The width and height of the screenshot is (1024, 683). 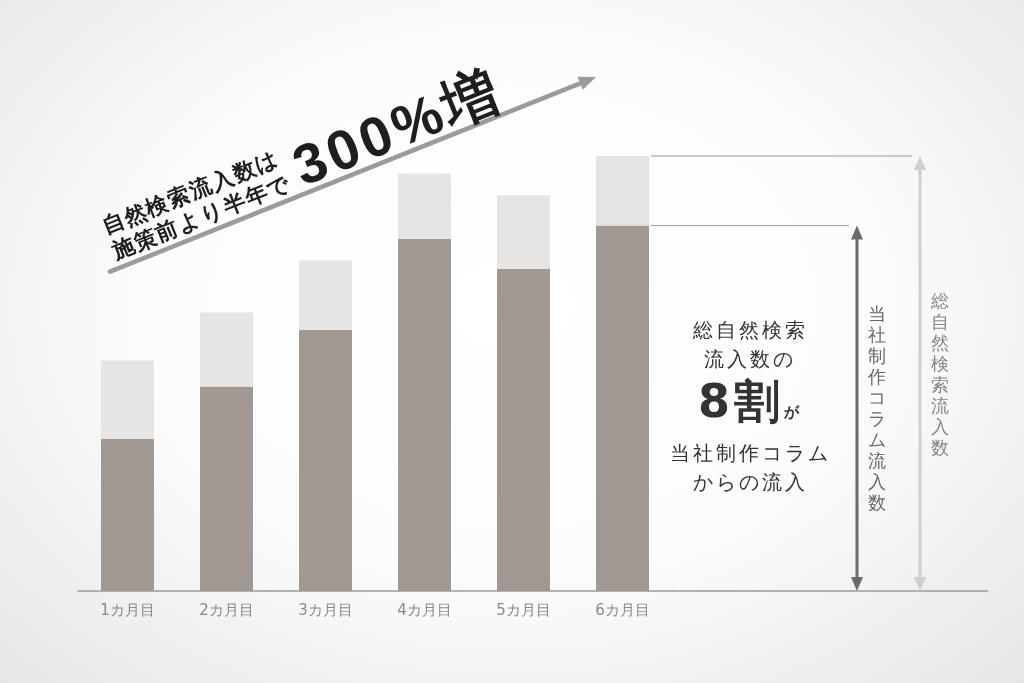 I want to click on text: 総自然検索流入数の8割が当社制作コラムからの流入, so click(x=750, y=406).